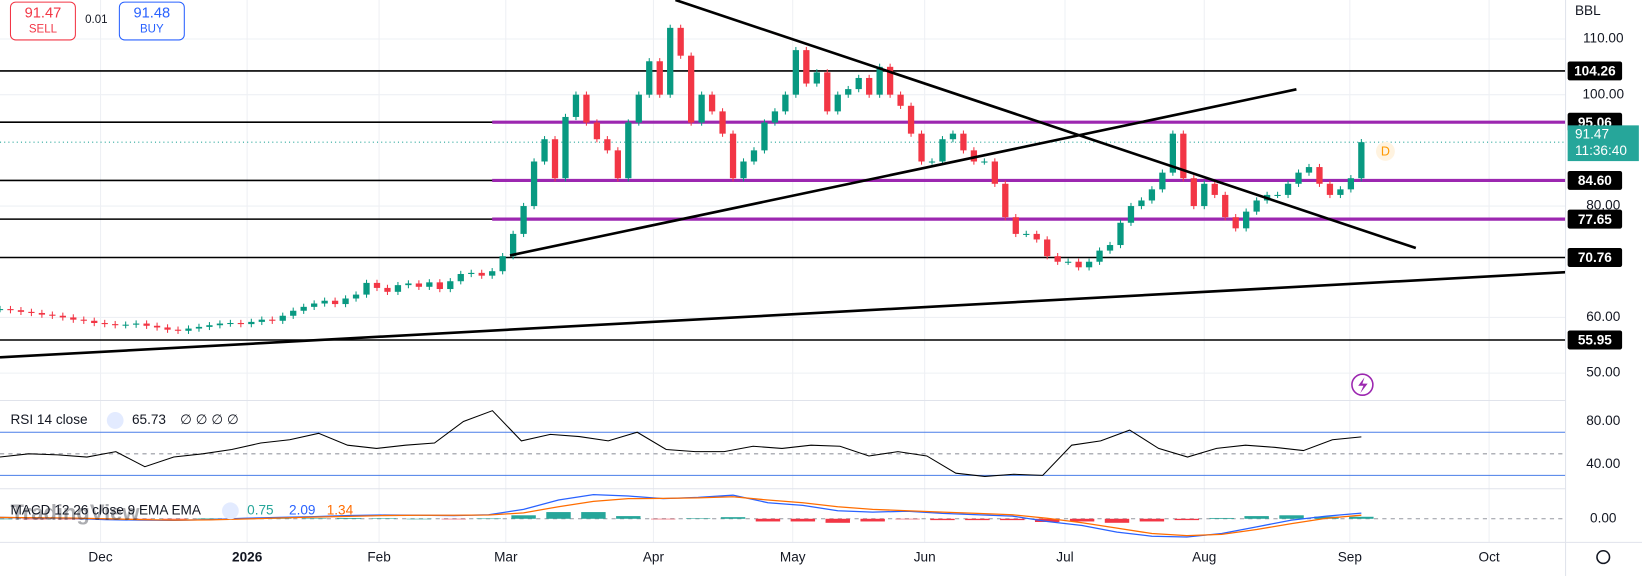  I want to click on x-tick-label: Jun, so click(925, 557).